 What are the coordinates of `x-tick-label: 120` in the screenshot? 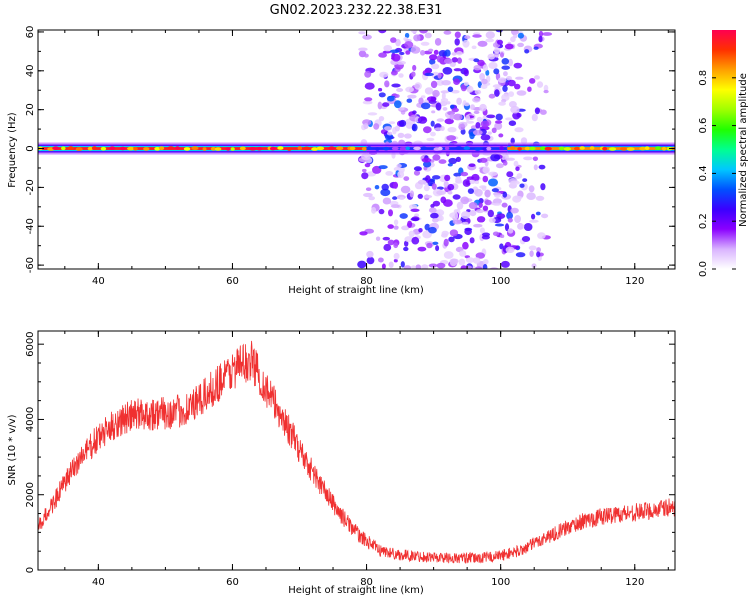 It's located at (634, 582).